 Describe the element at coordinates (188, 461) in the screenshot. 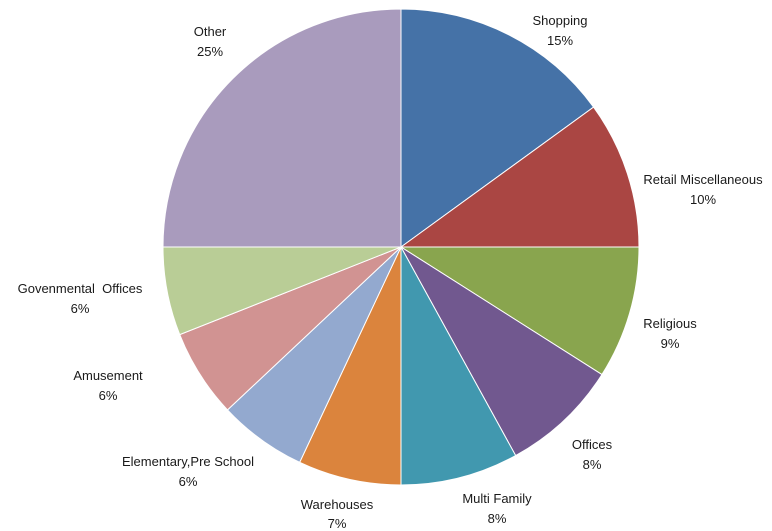

I see `label-name: Elementary,Pre School` at that location.